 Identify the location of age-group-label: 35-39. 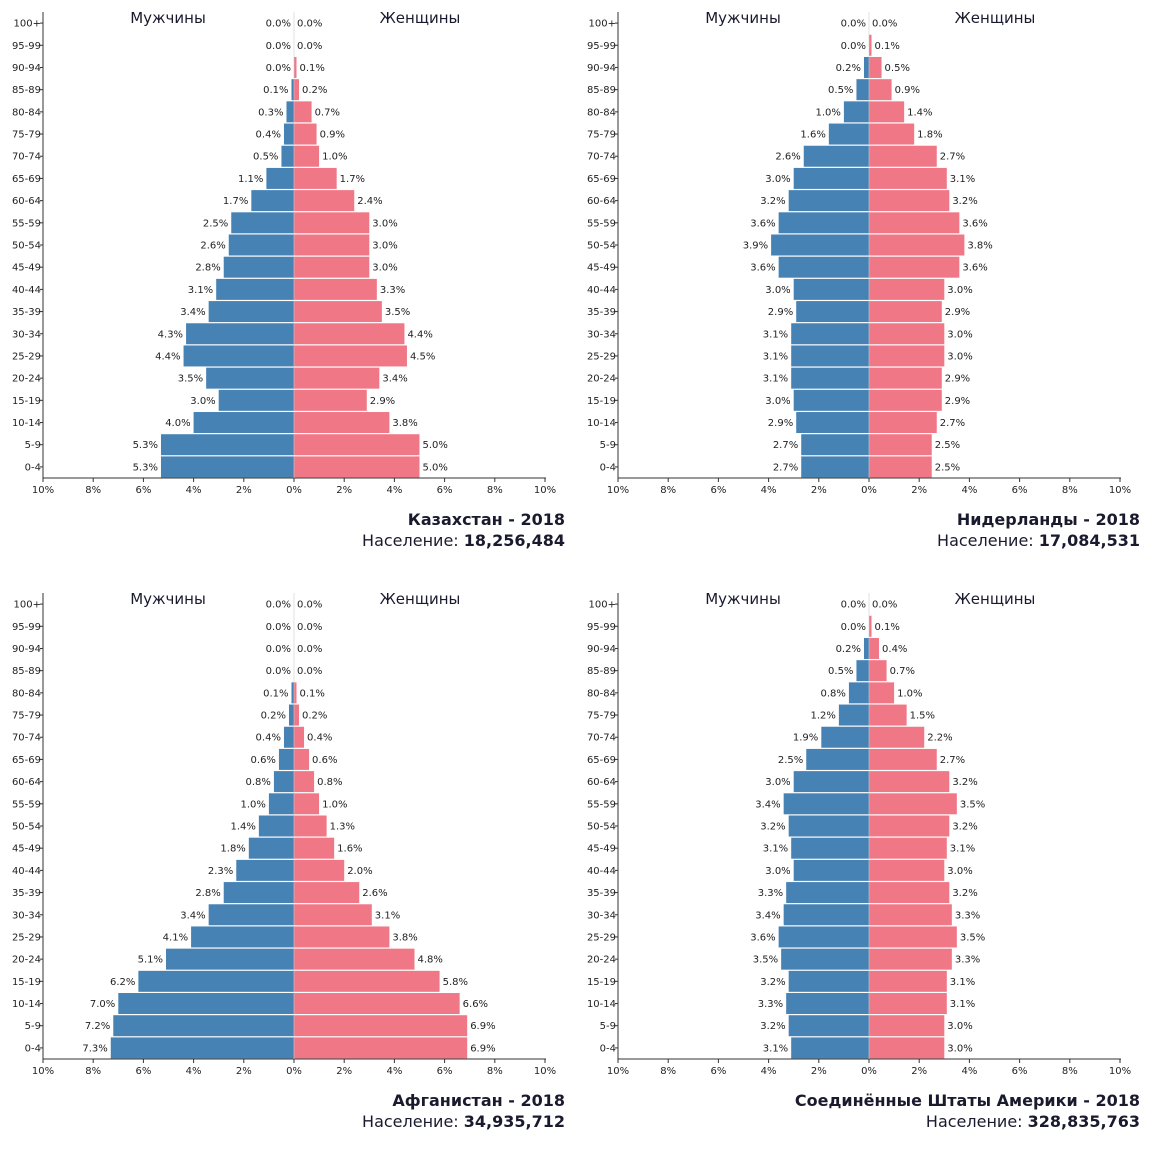
(26, 312).